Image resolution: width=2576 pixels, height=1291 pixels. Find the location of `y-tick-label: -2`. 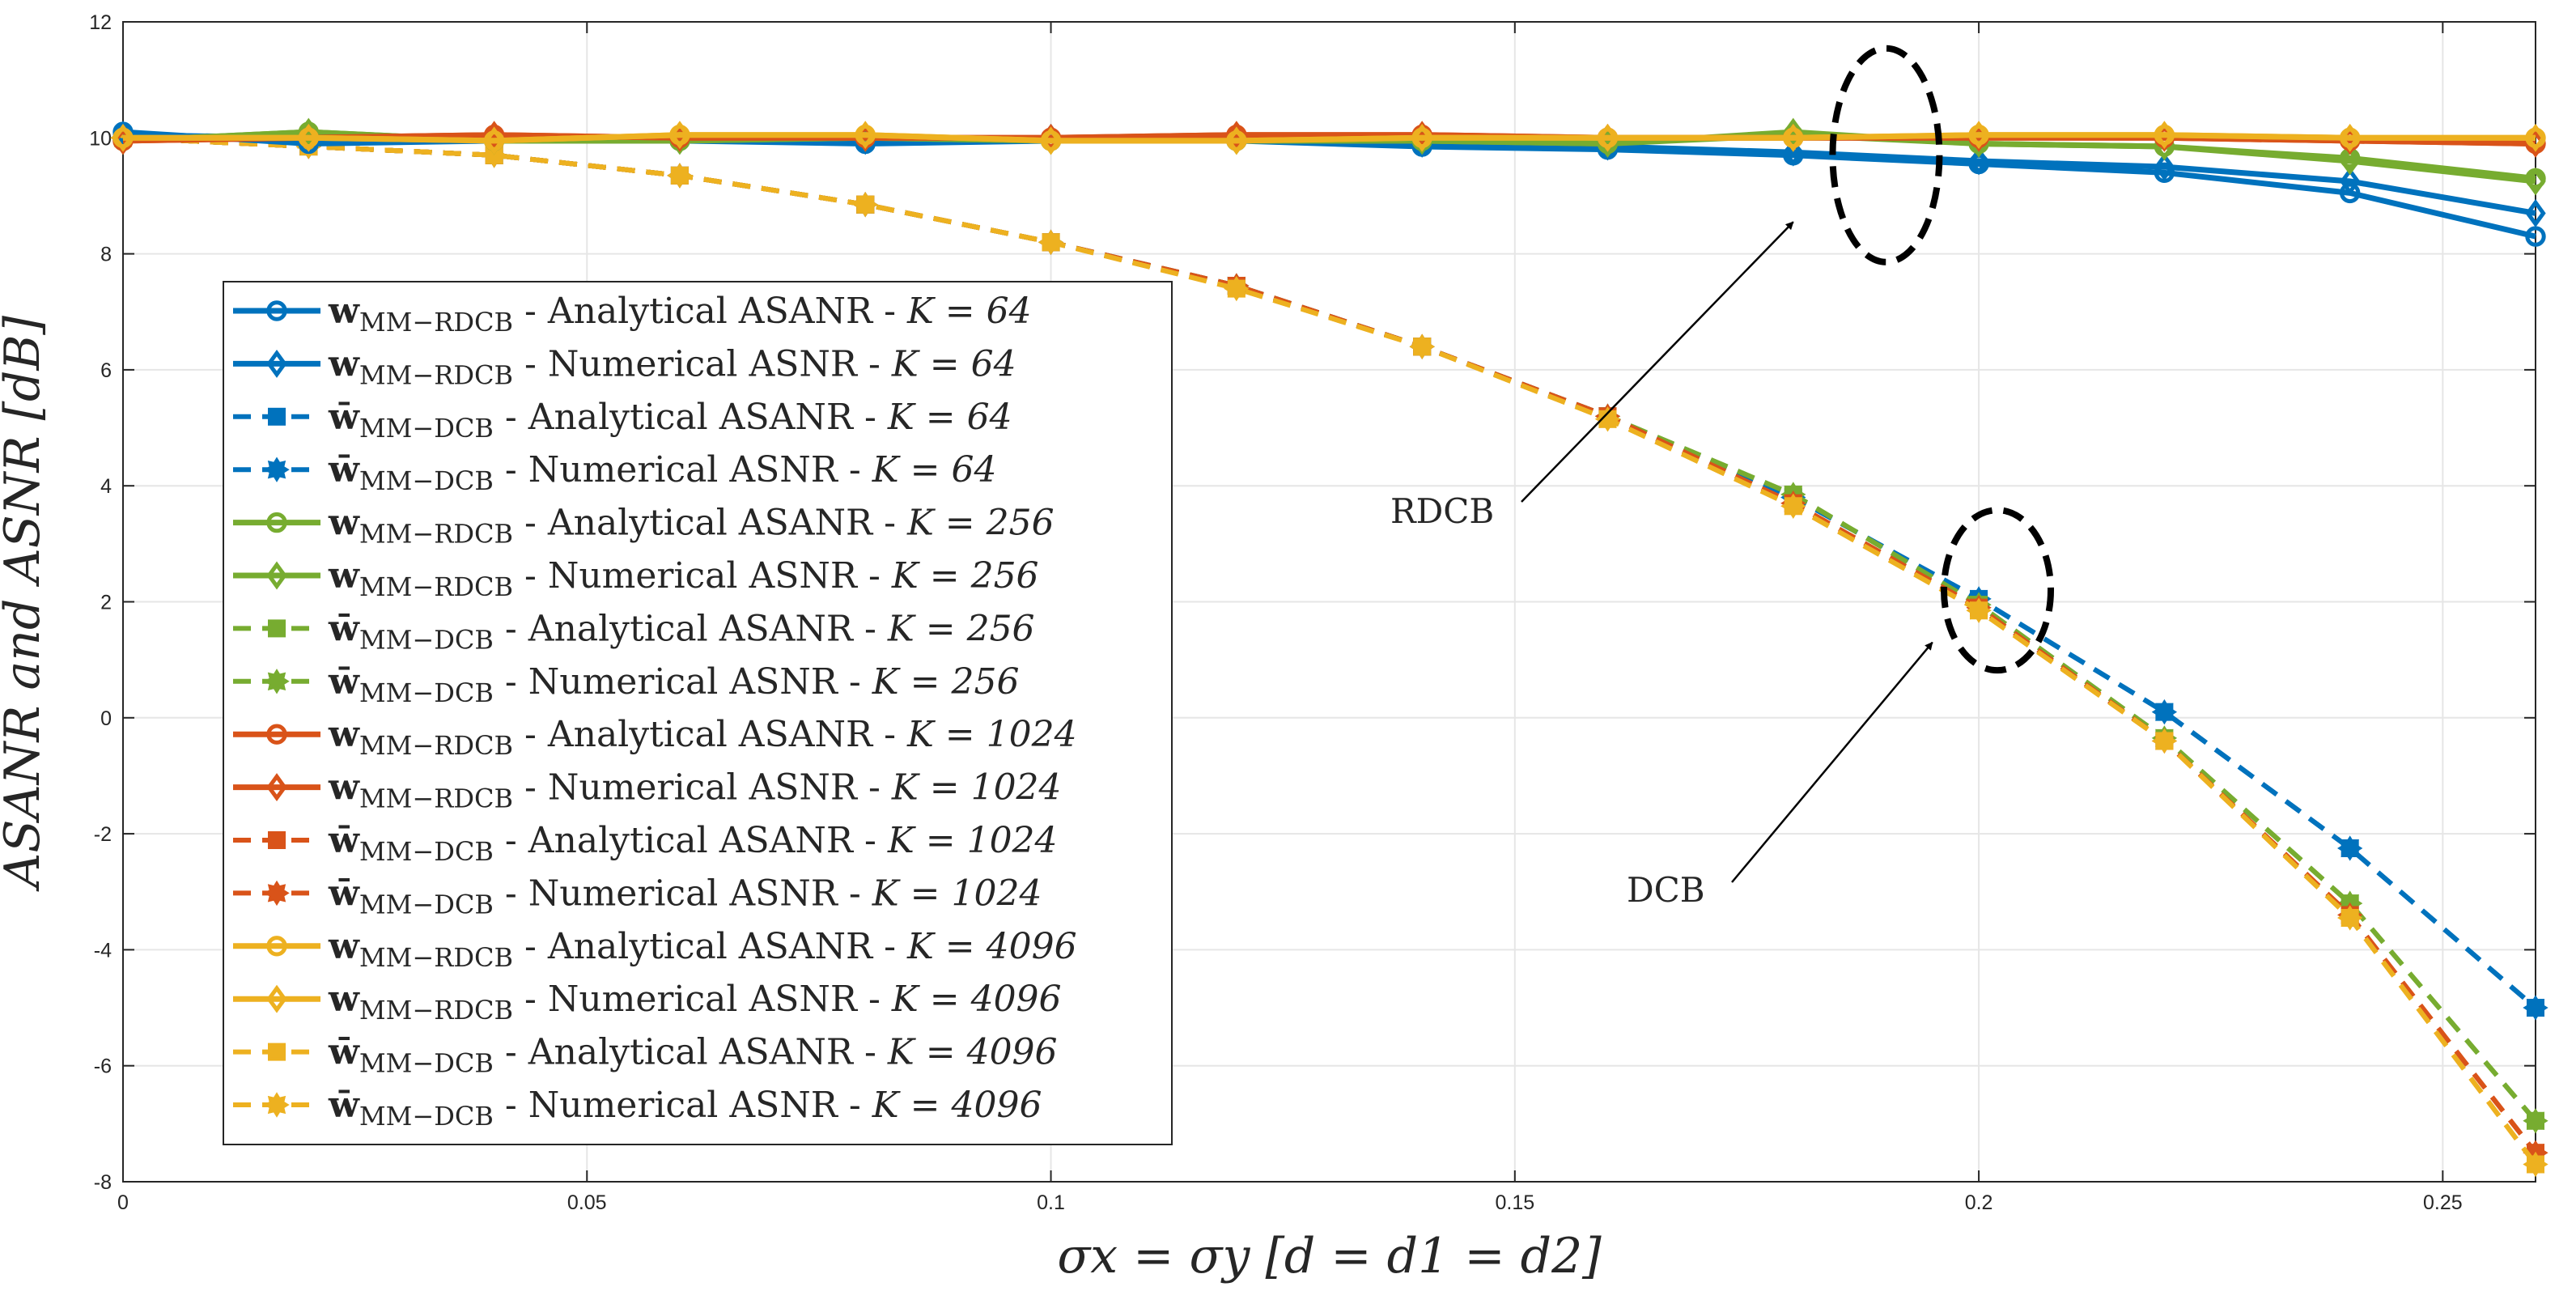

y-tick-label: -2 is located at coordinates (103, 834).